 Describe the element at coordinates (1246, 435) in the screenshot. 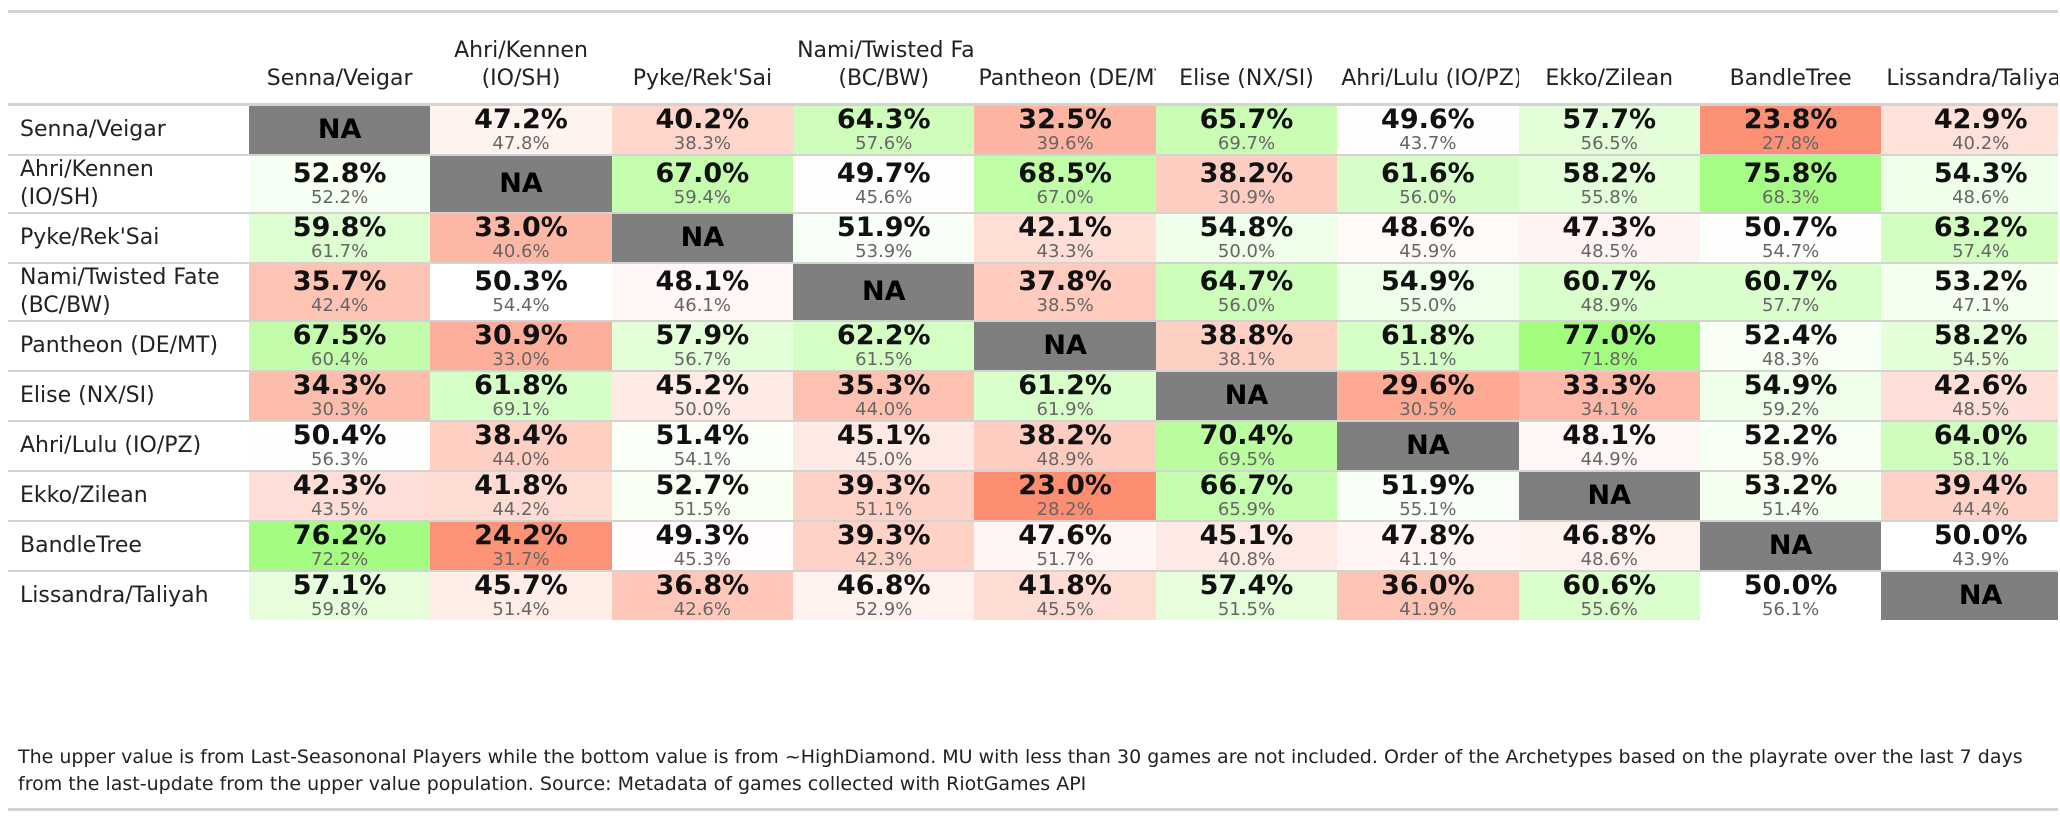

I see `upper-value: 70.4%` at that location.